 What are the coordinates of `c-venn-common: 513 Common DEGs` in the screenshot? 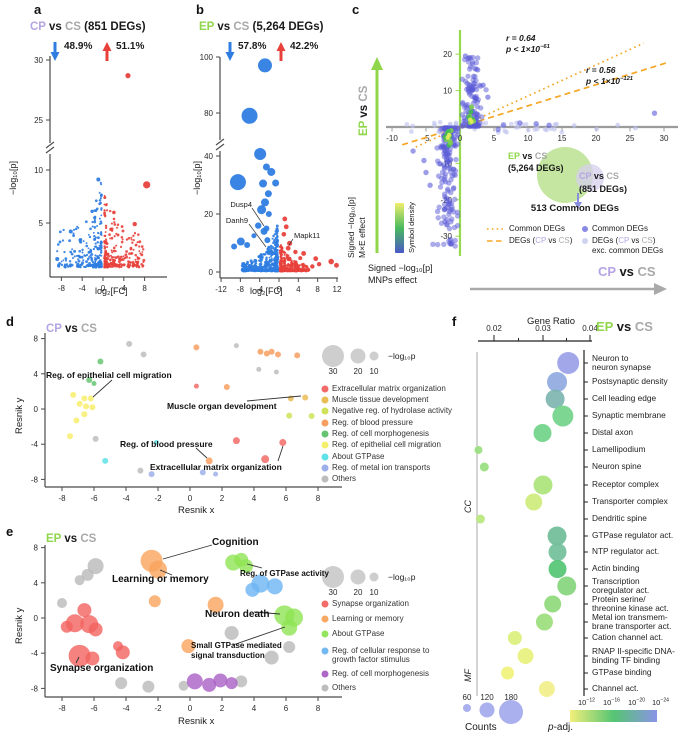 It's located at (575, 208).